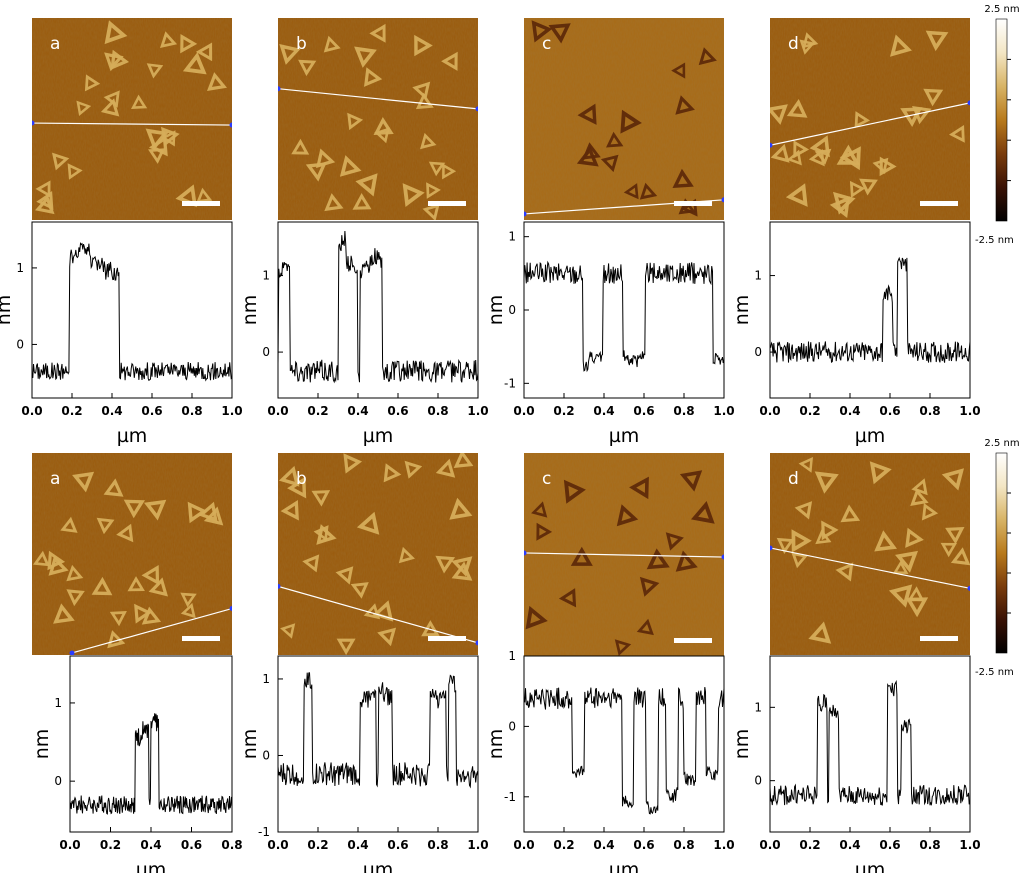 The height and width of the screenshot is (873, 1024). I want to click on x-tick-label: 0.2, so click(809, 411).